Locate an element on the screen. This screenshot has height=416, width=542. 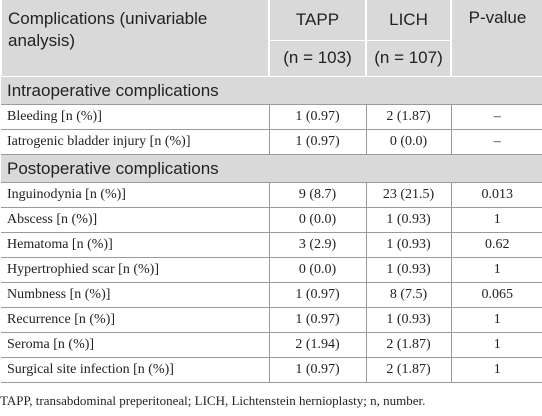
column-header: TAPP is located at coordinates (317, 20).